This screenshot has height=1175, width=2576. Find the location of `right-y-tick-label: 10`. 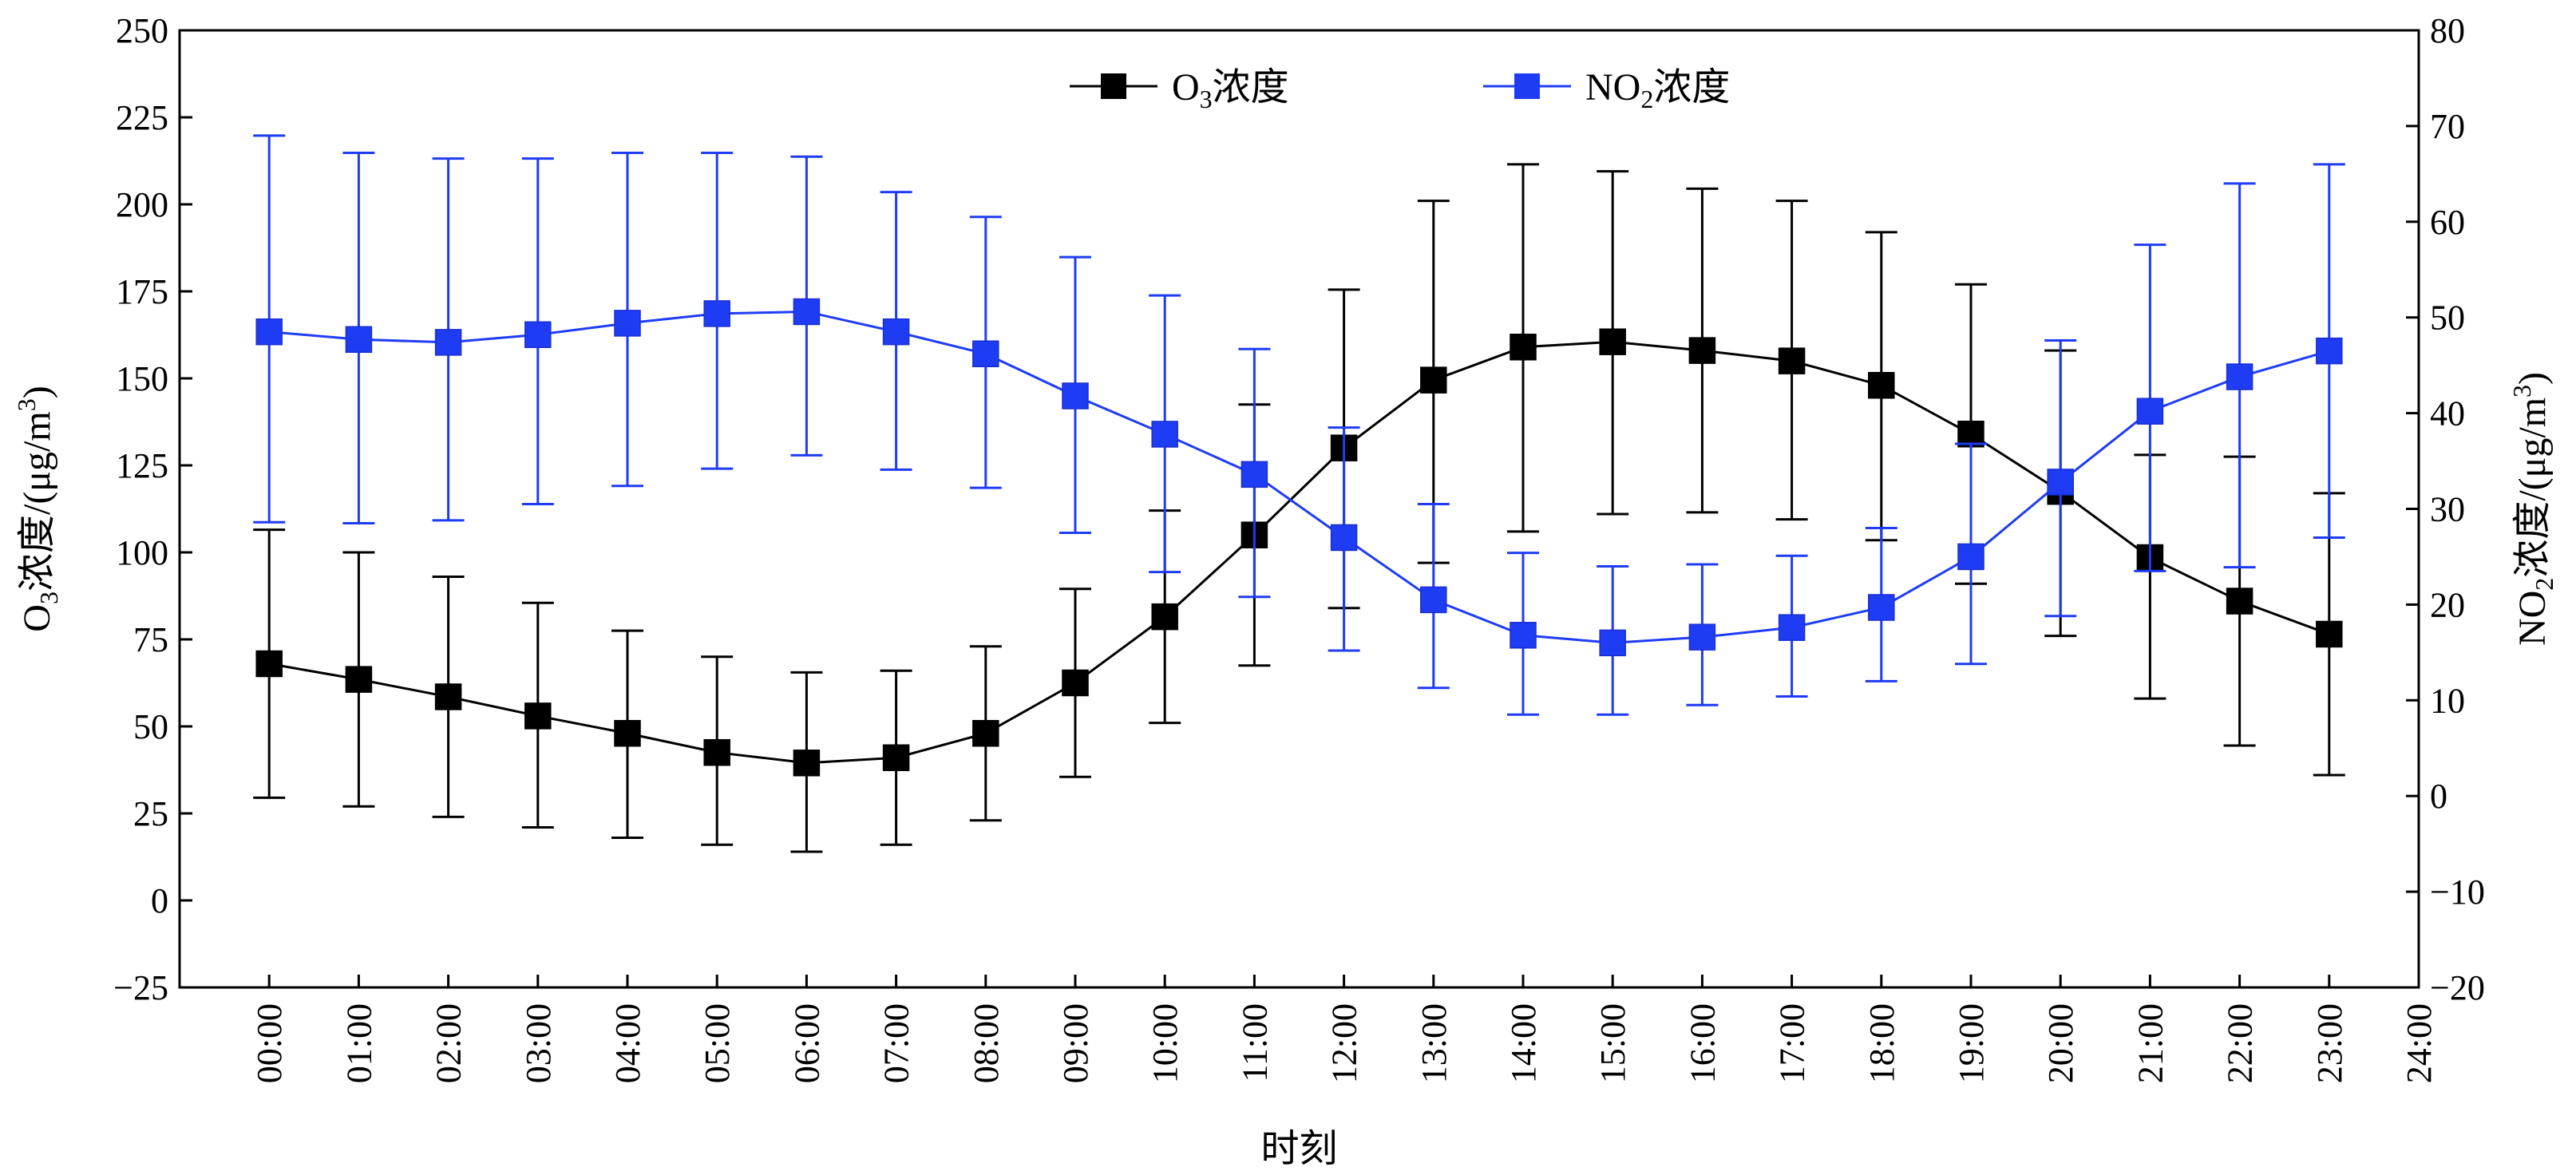

right-y-tick-label: 10 is located at coordinates (2448, 700).